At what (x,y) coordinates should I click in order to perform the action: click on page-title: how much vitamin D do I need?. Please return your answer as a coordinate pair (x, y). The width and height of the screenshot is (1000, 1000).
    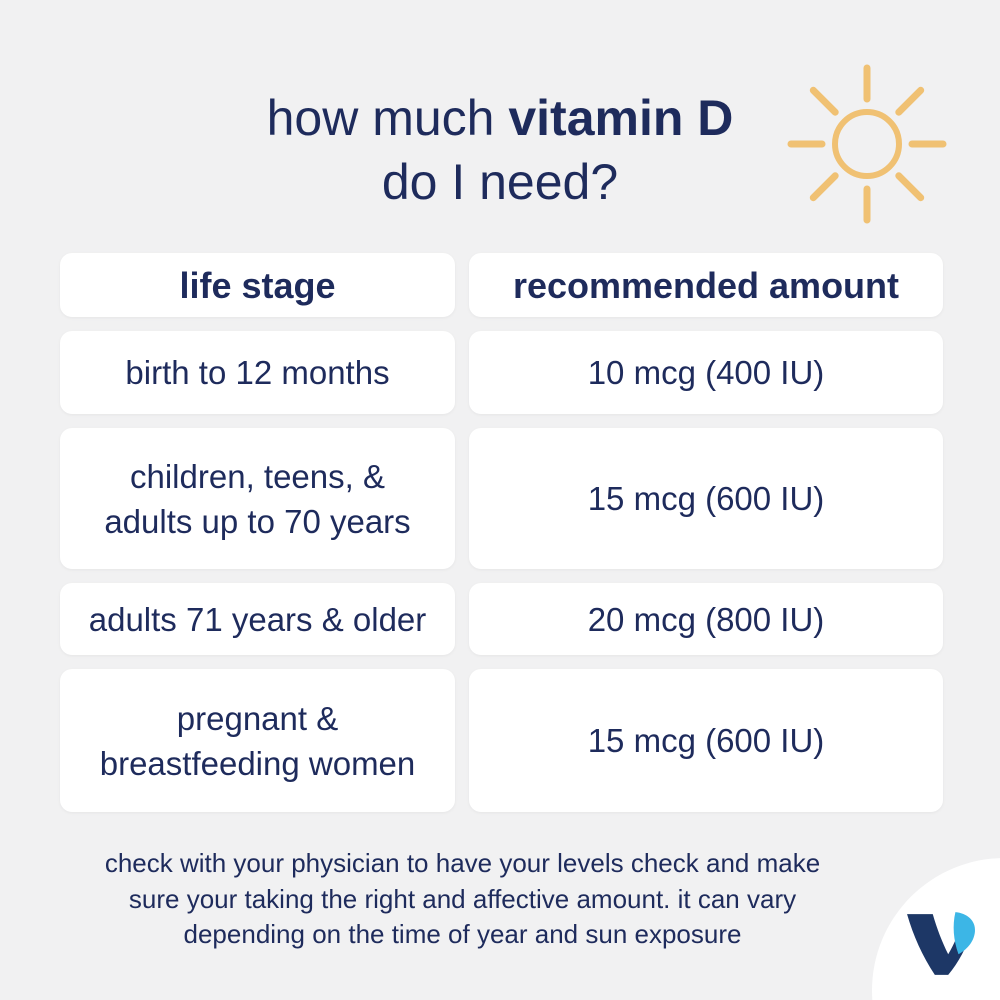
    Looking at the image, I should click on (500, 150).